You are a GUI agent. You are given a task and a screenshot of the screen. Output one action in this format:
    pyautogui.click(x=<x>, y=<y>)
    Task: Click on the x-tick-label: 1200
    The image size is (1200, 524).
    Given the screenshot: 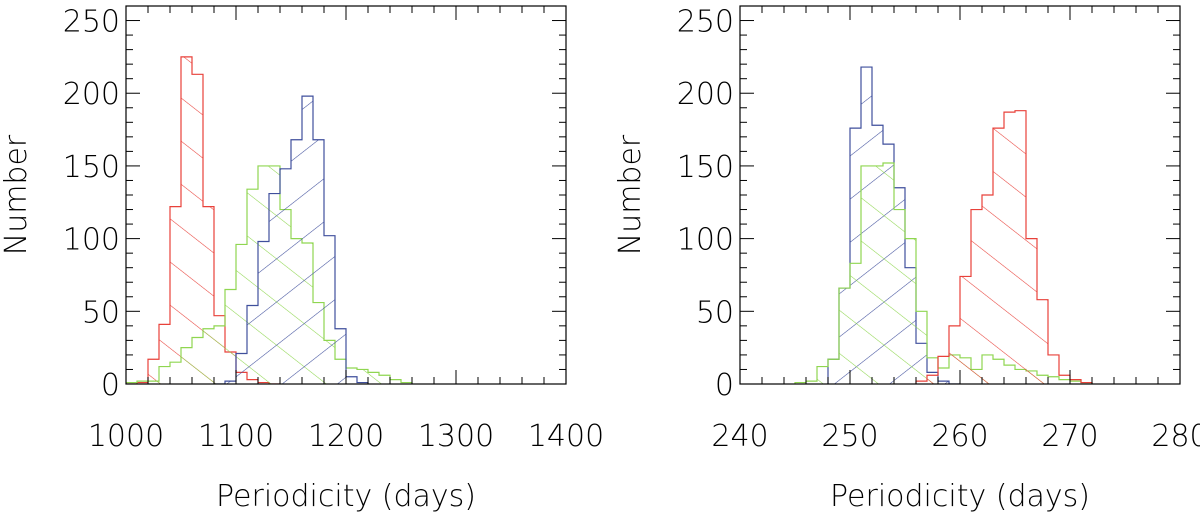 What is the action you would take?
    pyautogui.click(x=346, y=436)
    